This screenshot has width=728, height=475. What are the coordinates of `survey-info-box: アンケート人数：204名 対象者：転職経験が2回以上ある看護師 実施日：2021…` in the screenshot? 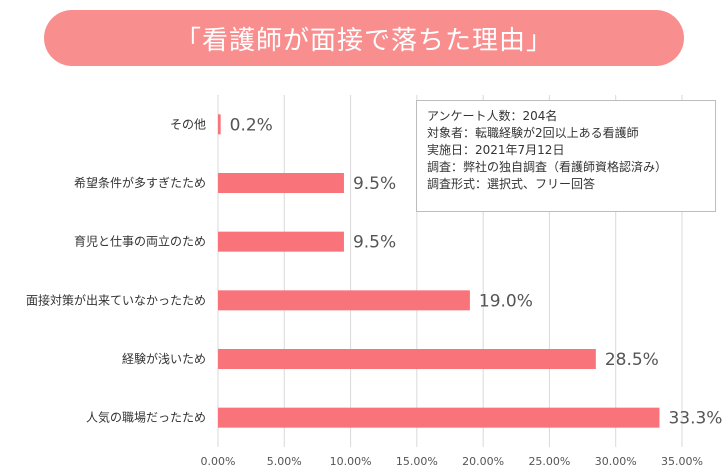 It's located at (566, 156).